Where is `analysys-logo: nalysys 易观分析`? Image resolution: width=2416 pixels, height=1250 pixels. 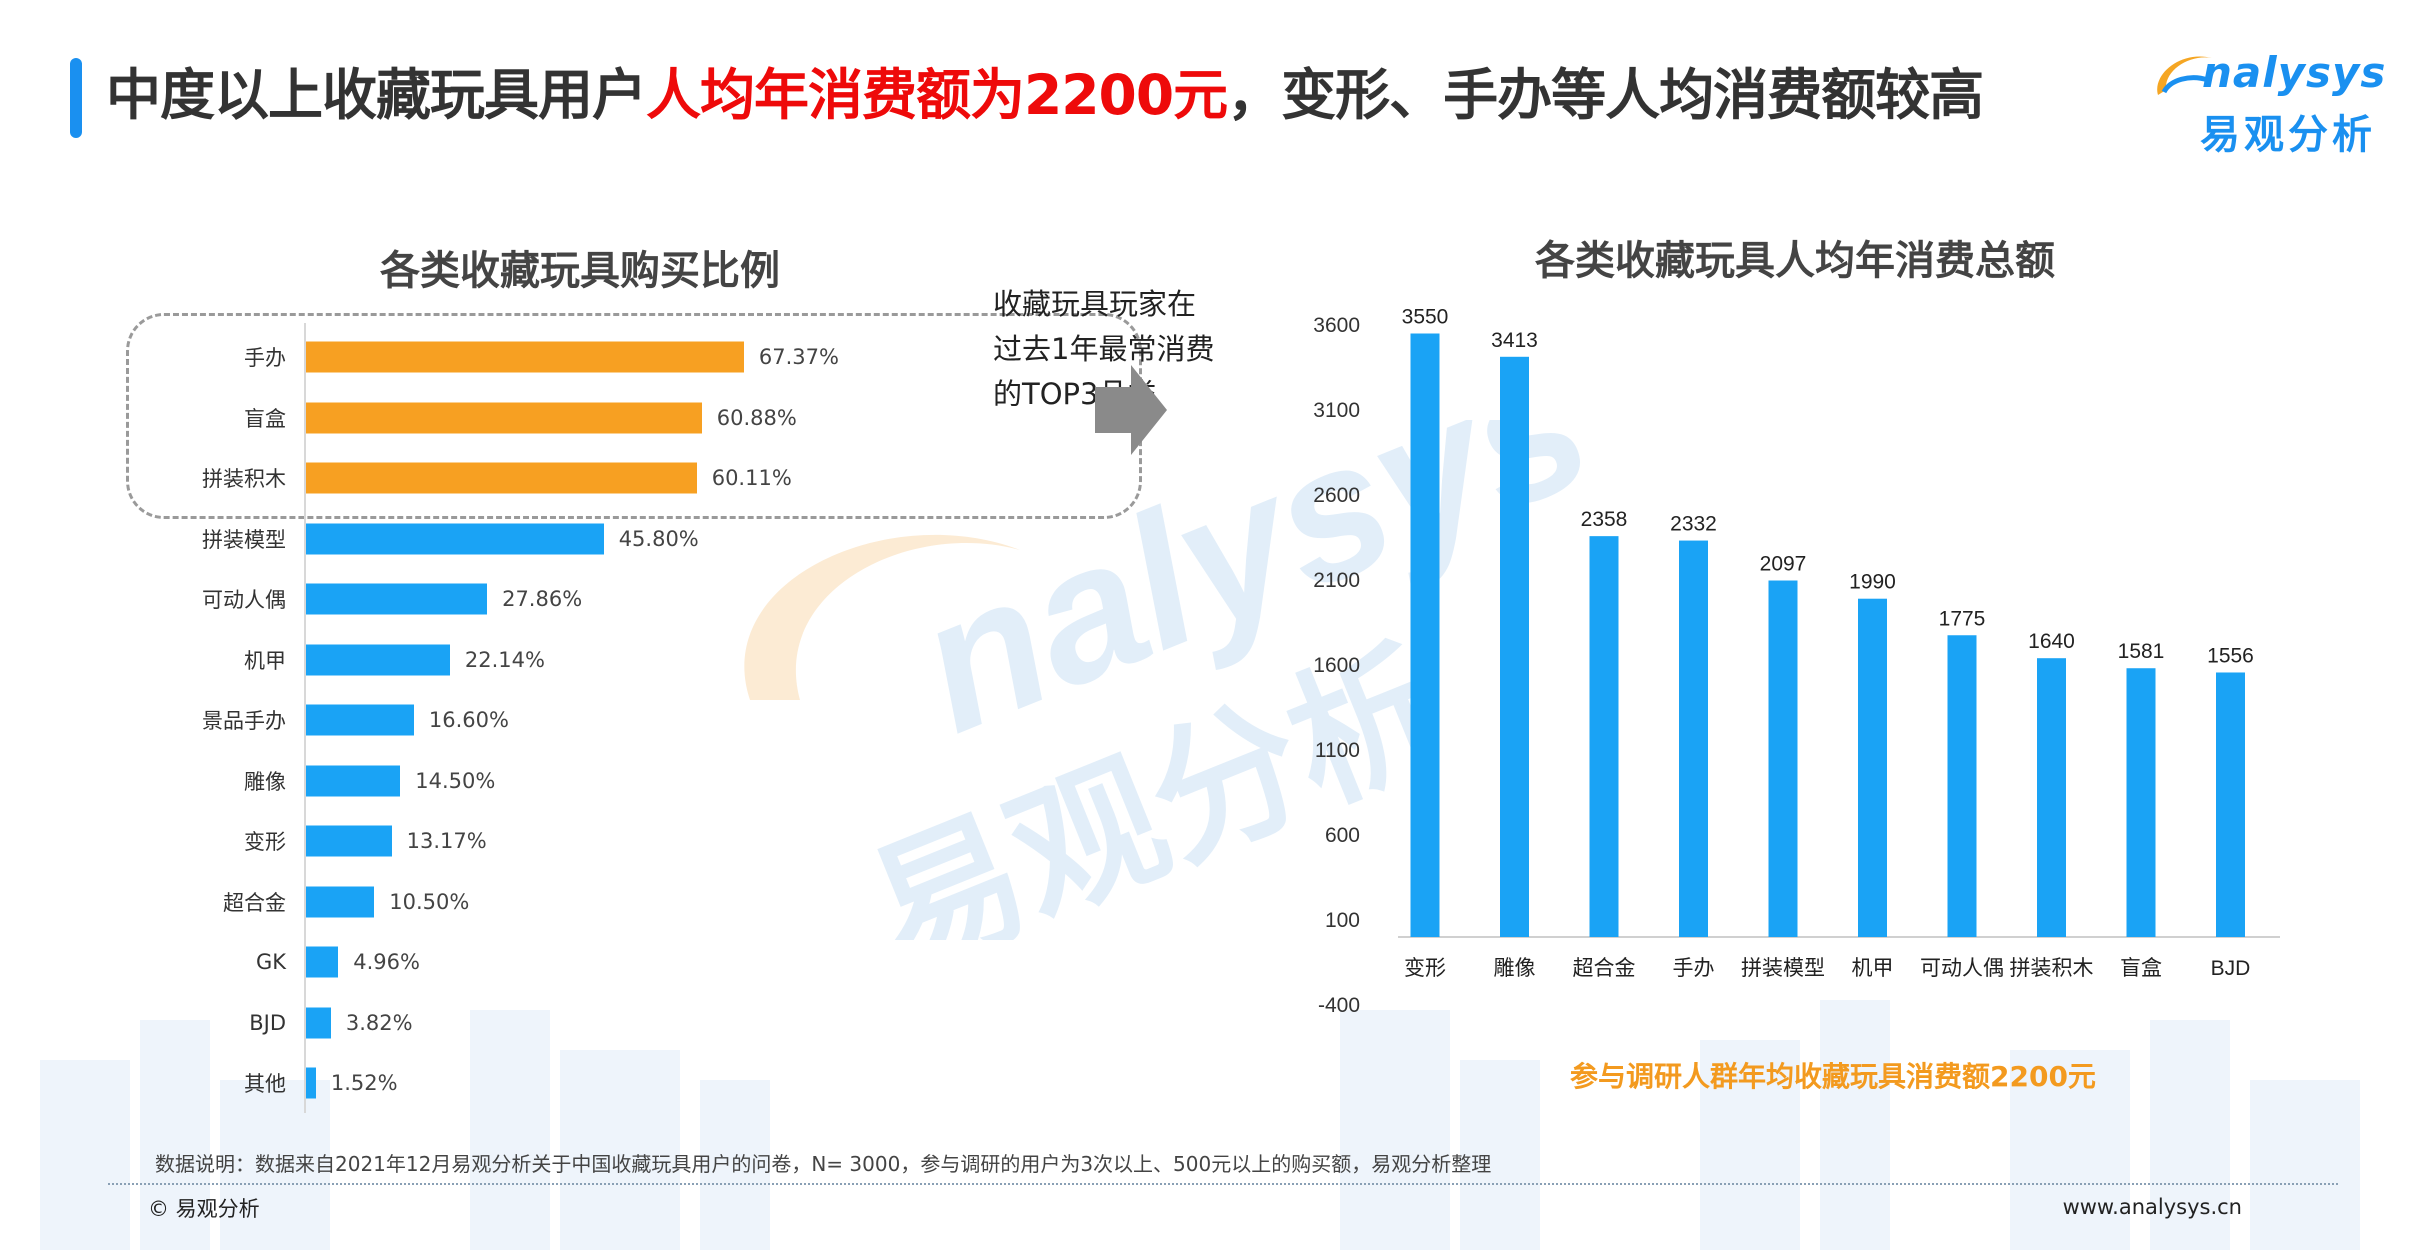
analysys-logo: nalysys 易观分析 is located at coordinates (2275, 99).